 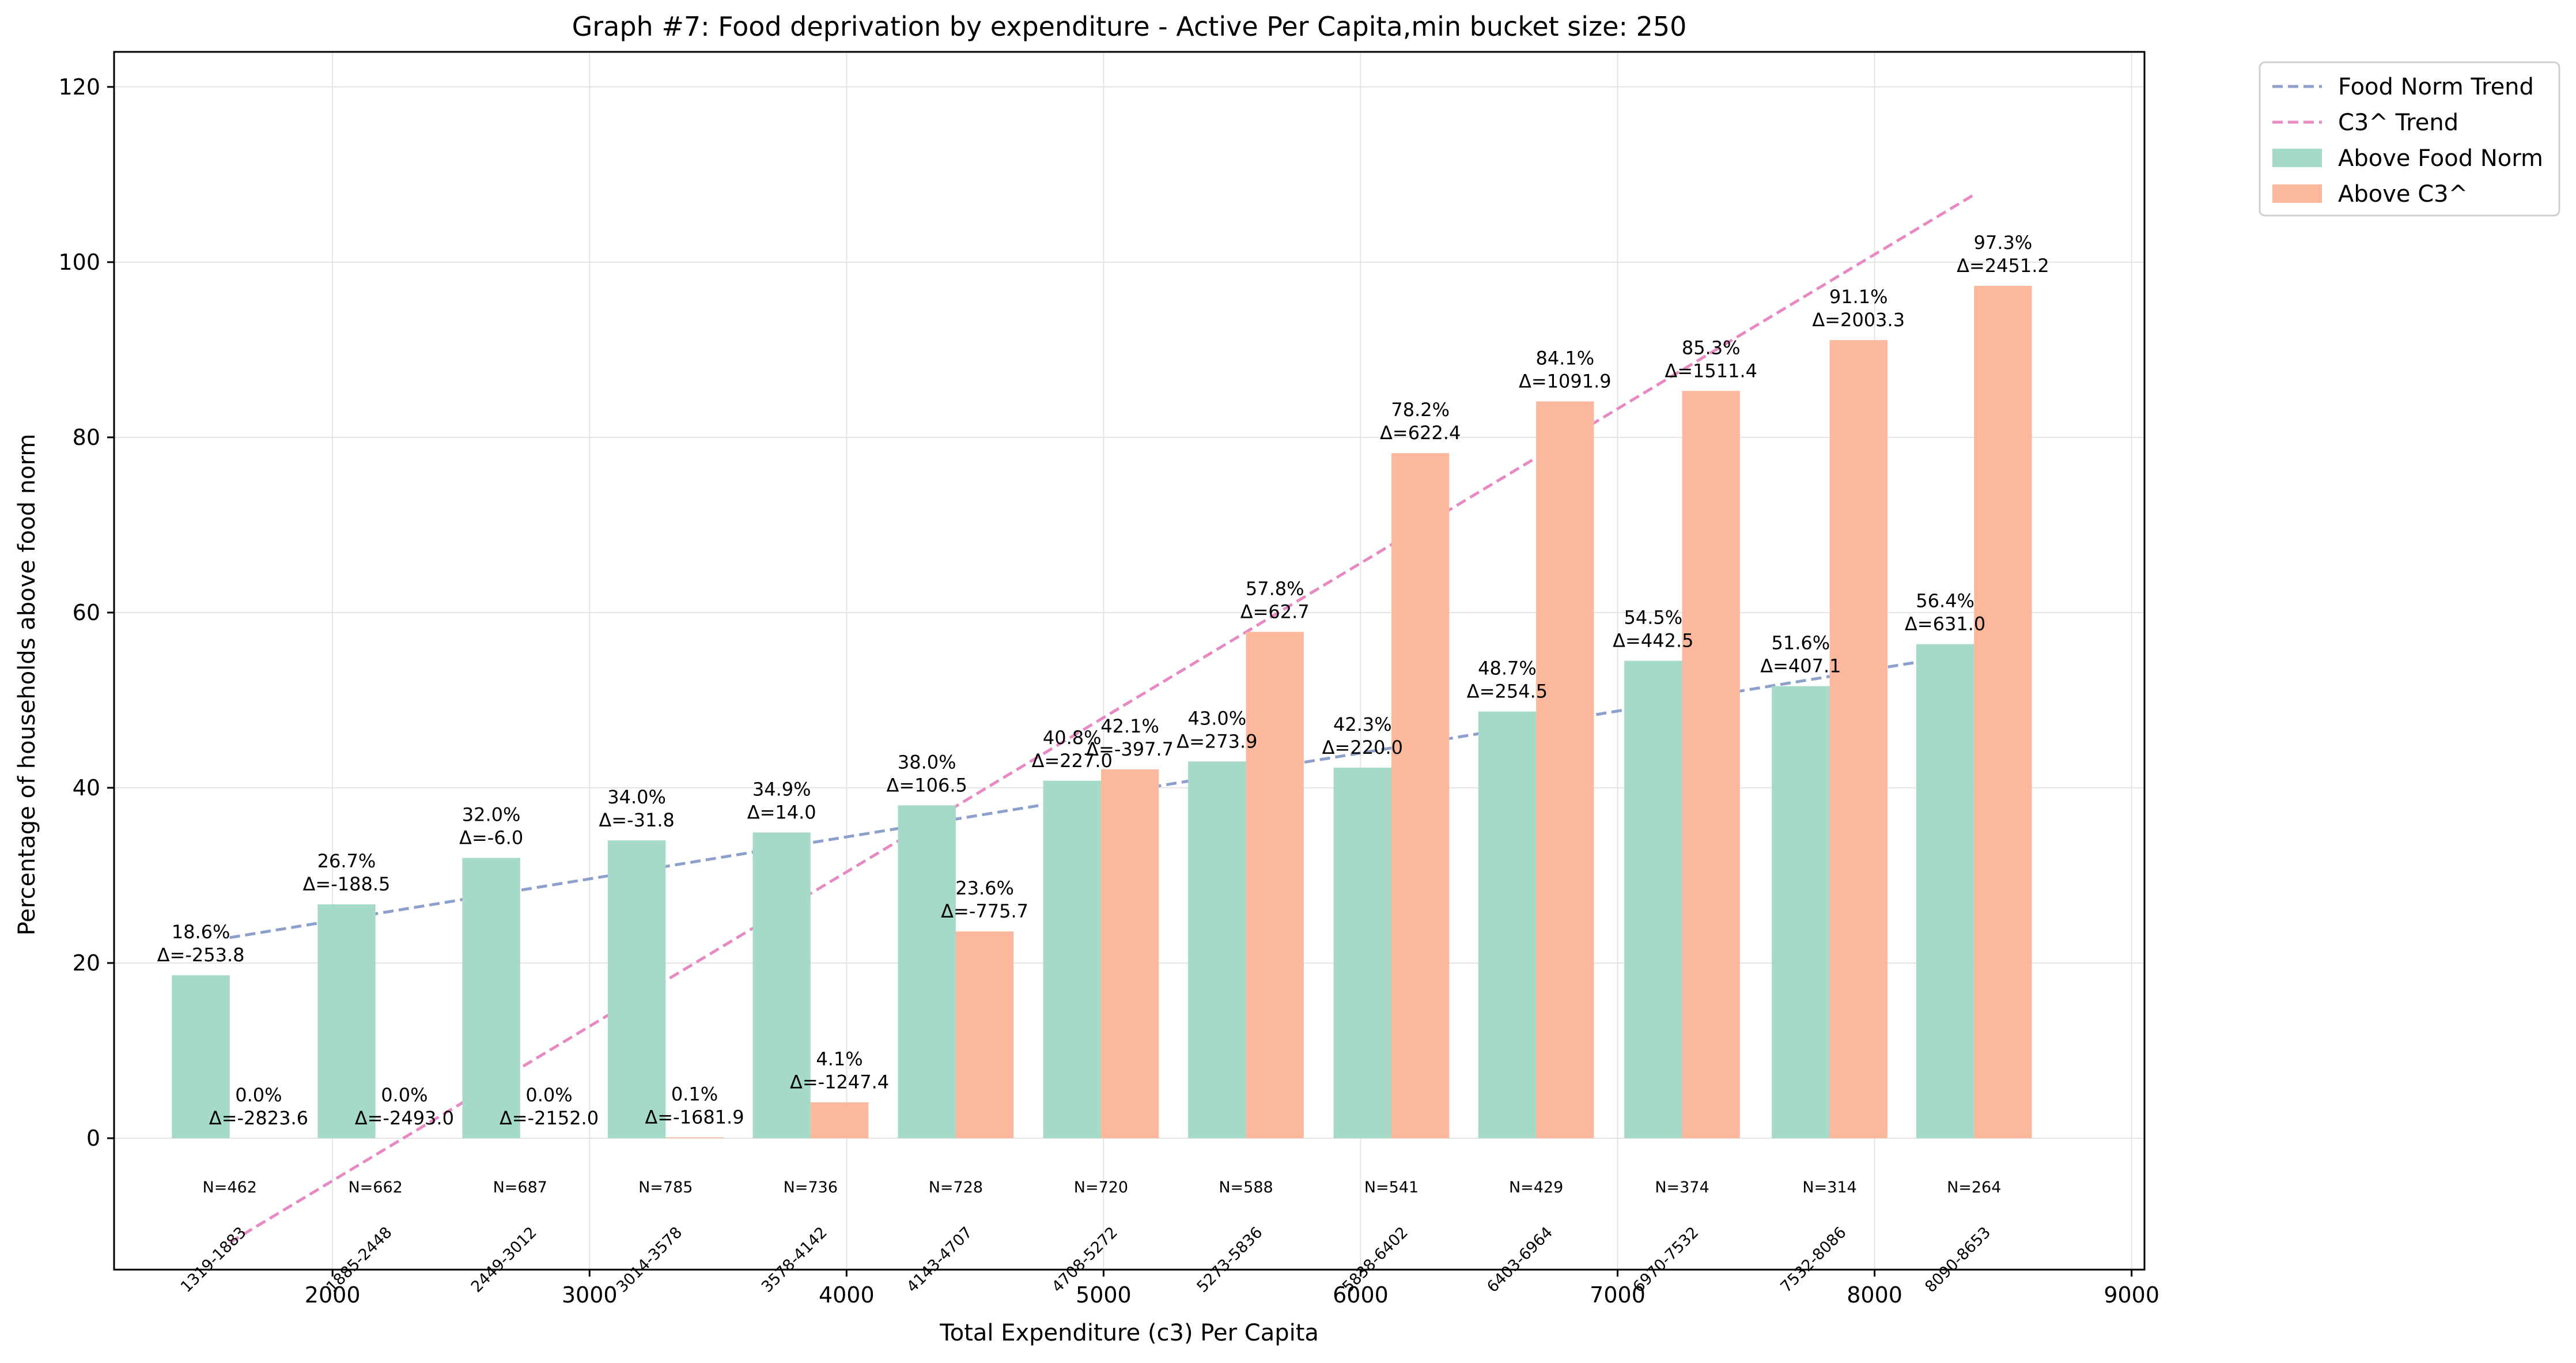 I want to click on y-tick-label: 40, so click(x=86, y=788).